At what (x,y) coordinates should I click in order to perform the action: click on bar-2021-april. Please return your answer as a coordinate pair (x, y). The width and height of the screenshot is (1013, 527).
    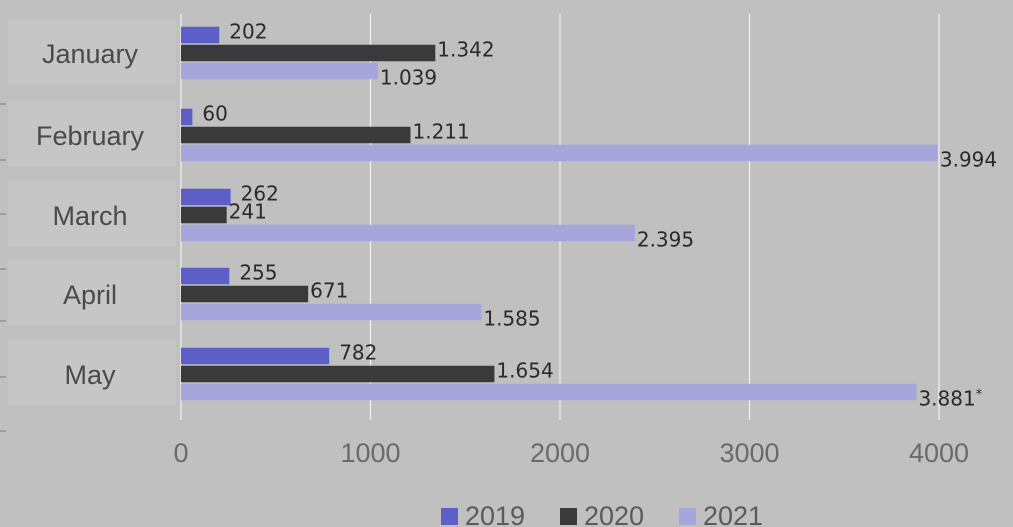
    Looking at the image, I should click on (331, 312).